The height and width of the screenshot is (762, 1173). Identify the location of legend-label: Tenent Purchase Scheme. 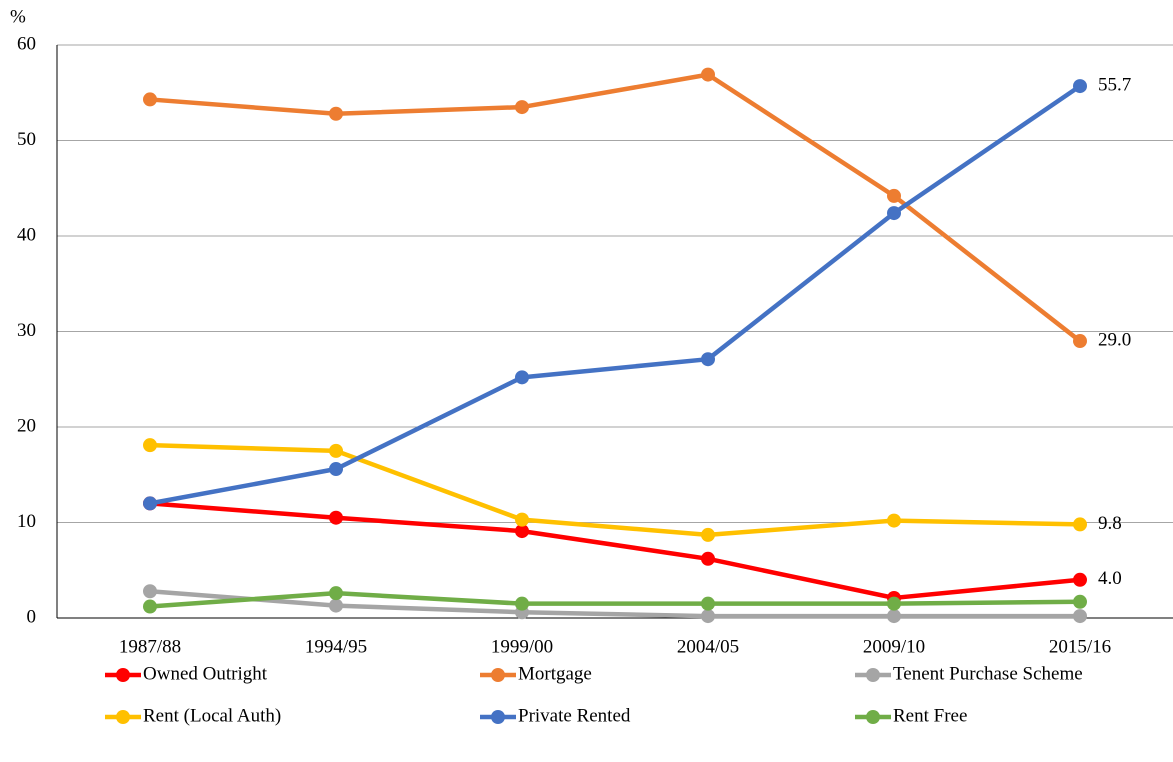
(988, 673).